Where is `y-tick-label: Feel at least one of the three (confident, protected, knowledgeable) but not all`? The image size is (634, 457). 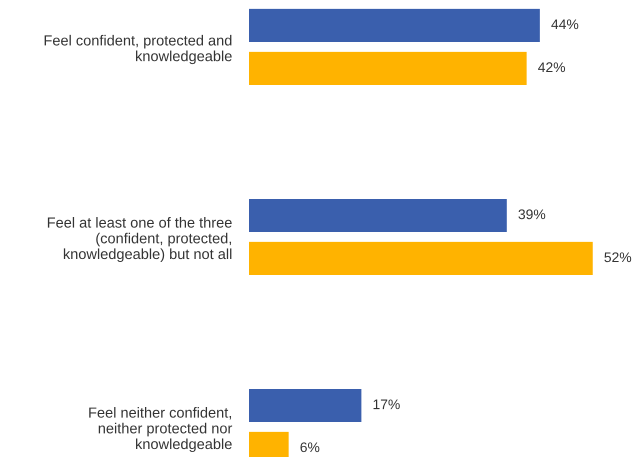 y-tick-label: Feel at least one of the three (confident, protected, knowledgeable) but not all is located at coordinates (140, 239).